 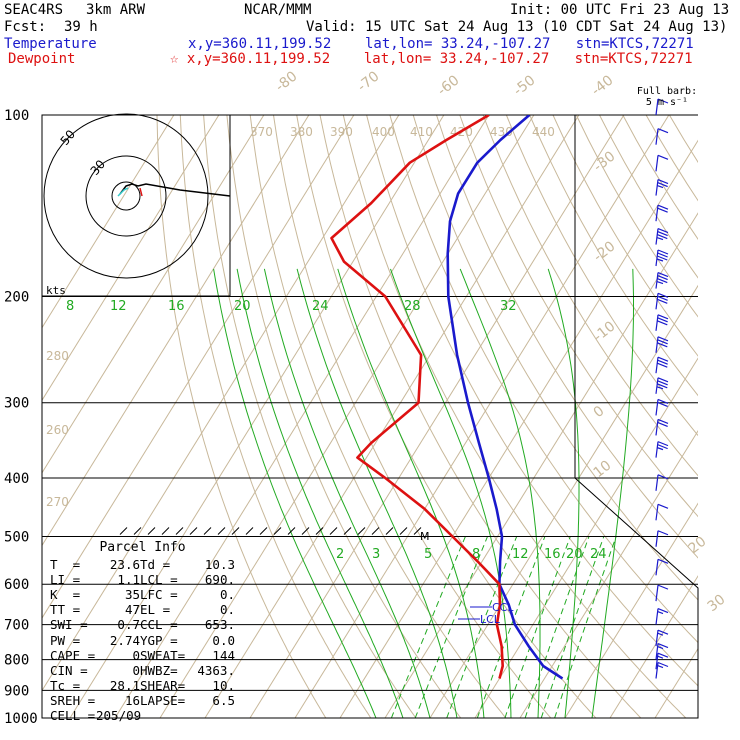 What do you see at coordinates (155, 610) in the screenshot?
I see `parcel-info-cell: EL =` at bounding box center [155, 610].